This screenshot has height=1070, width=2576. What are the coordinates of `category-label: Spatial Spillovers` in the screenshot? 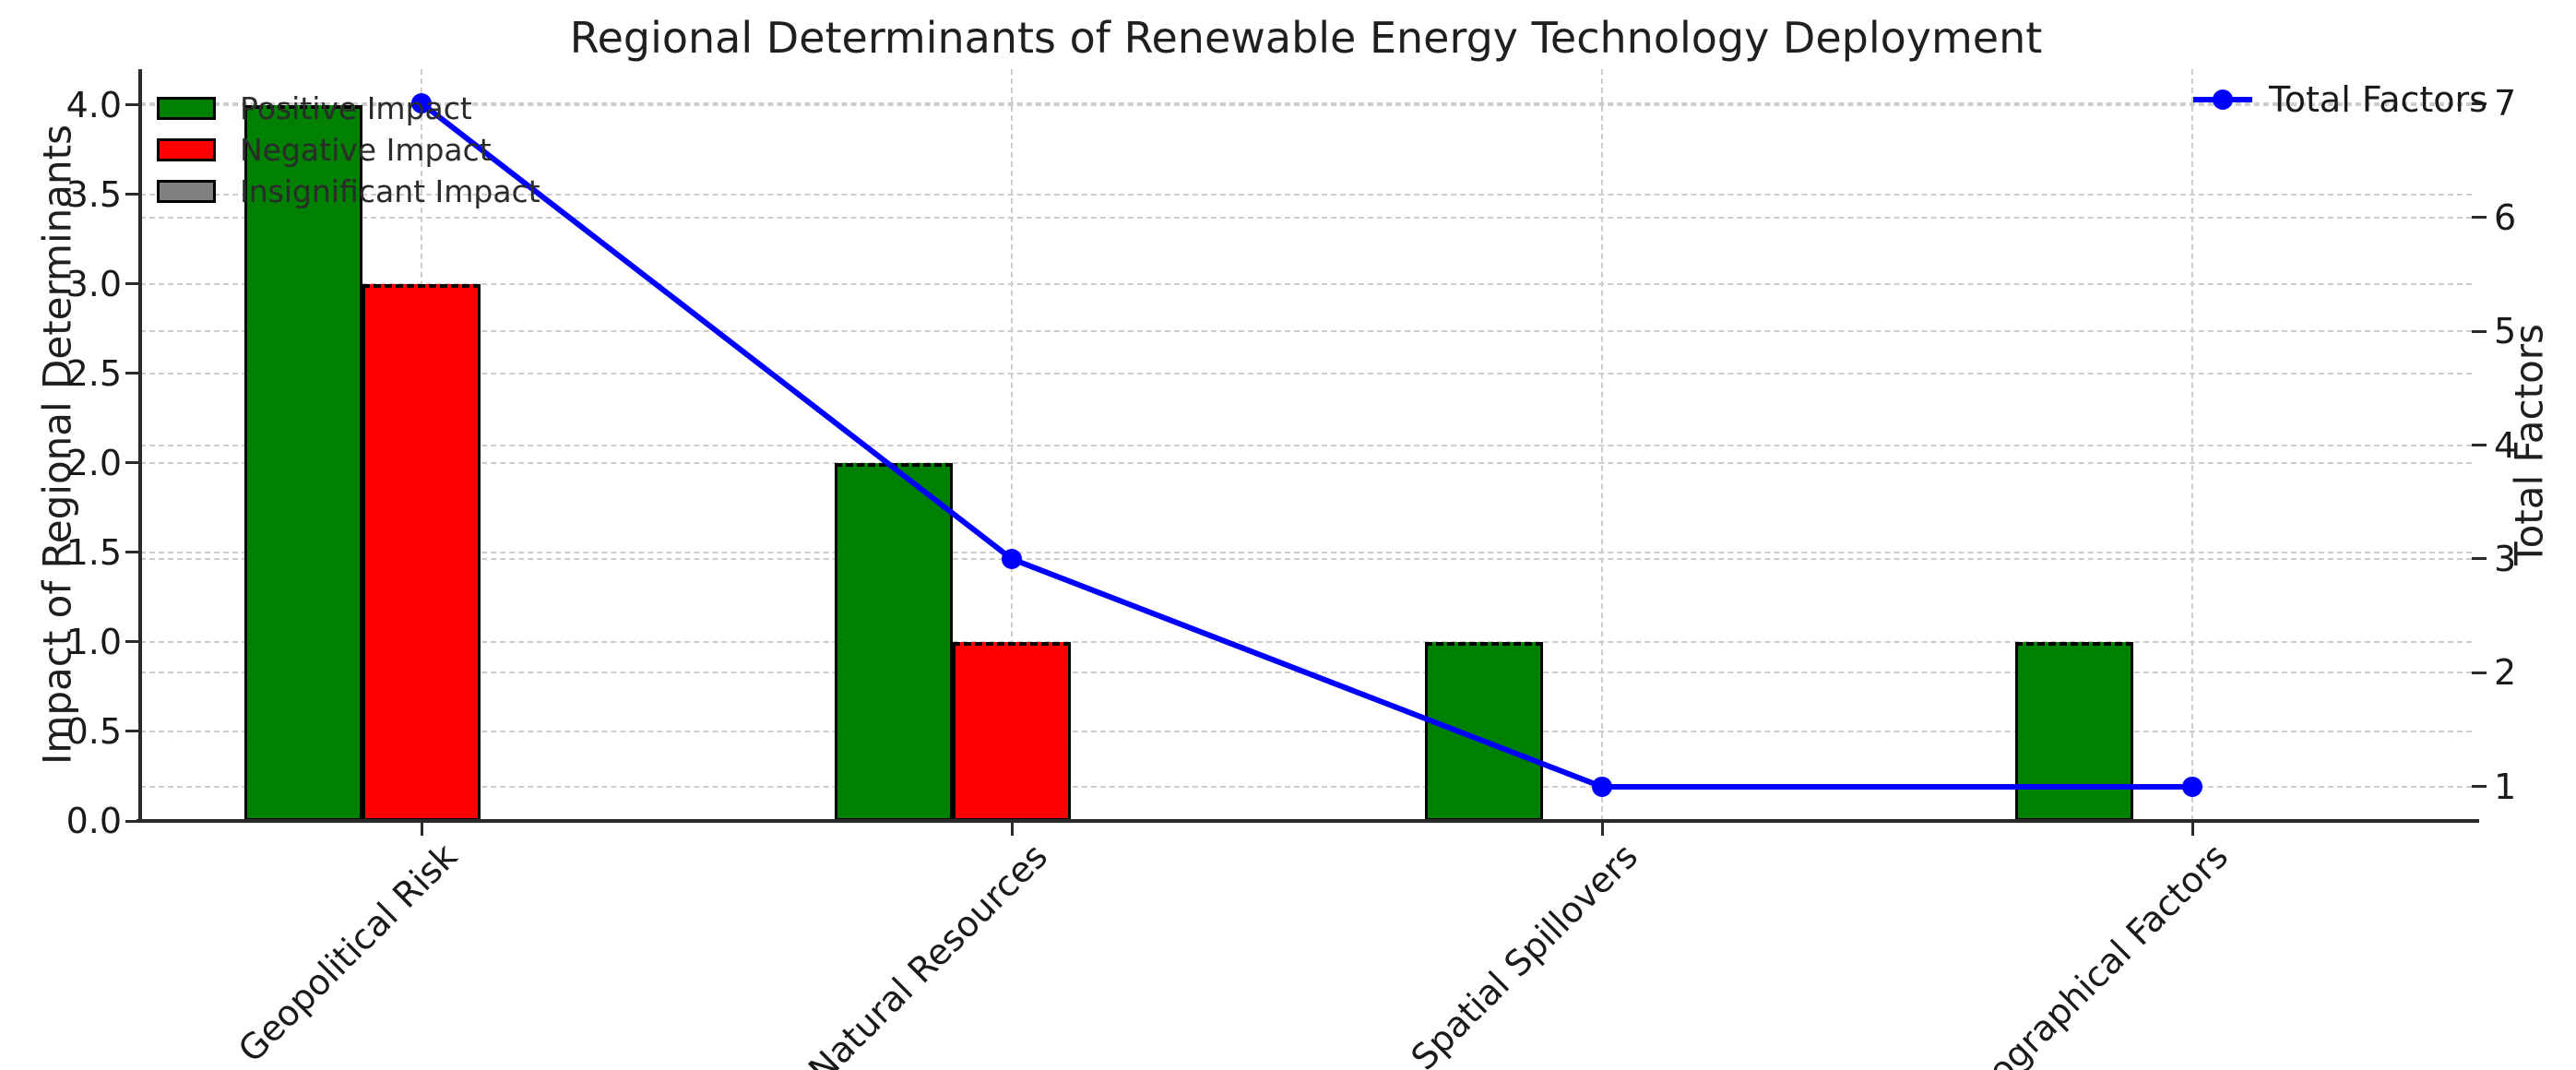 It's located at (1524, 953).